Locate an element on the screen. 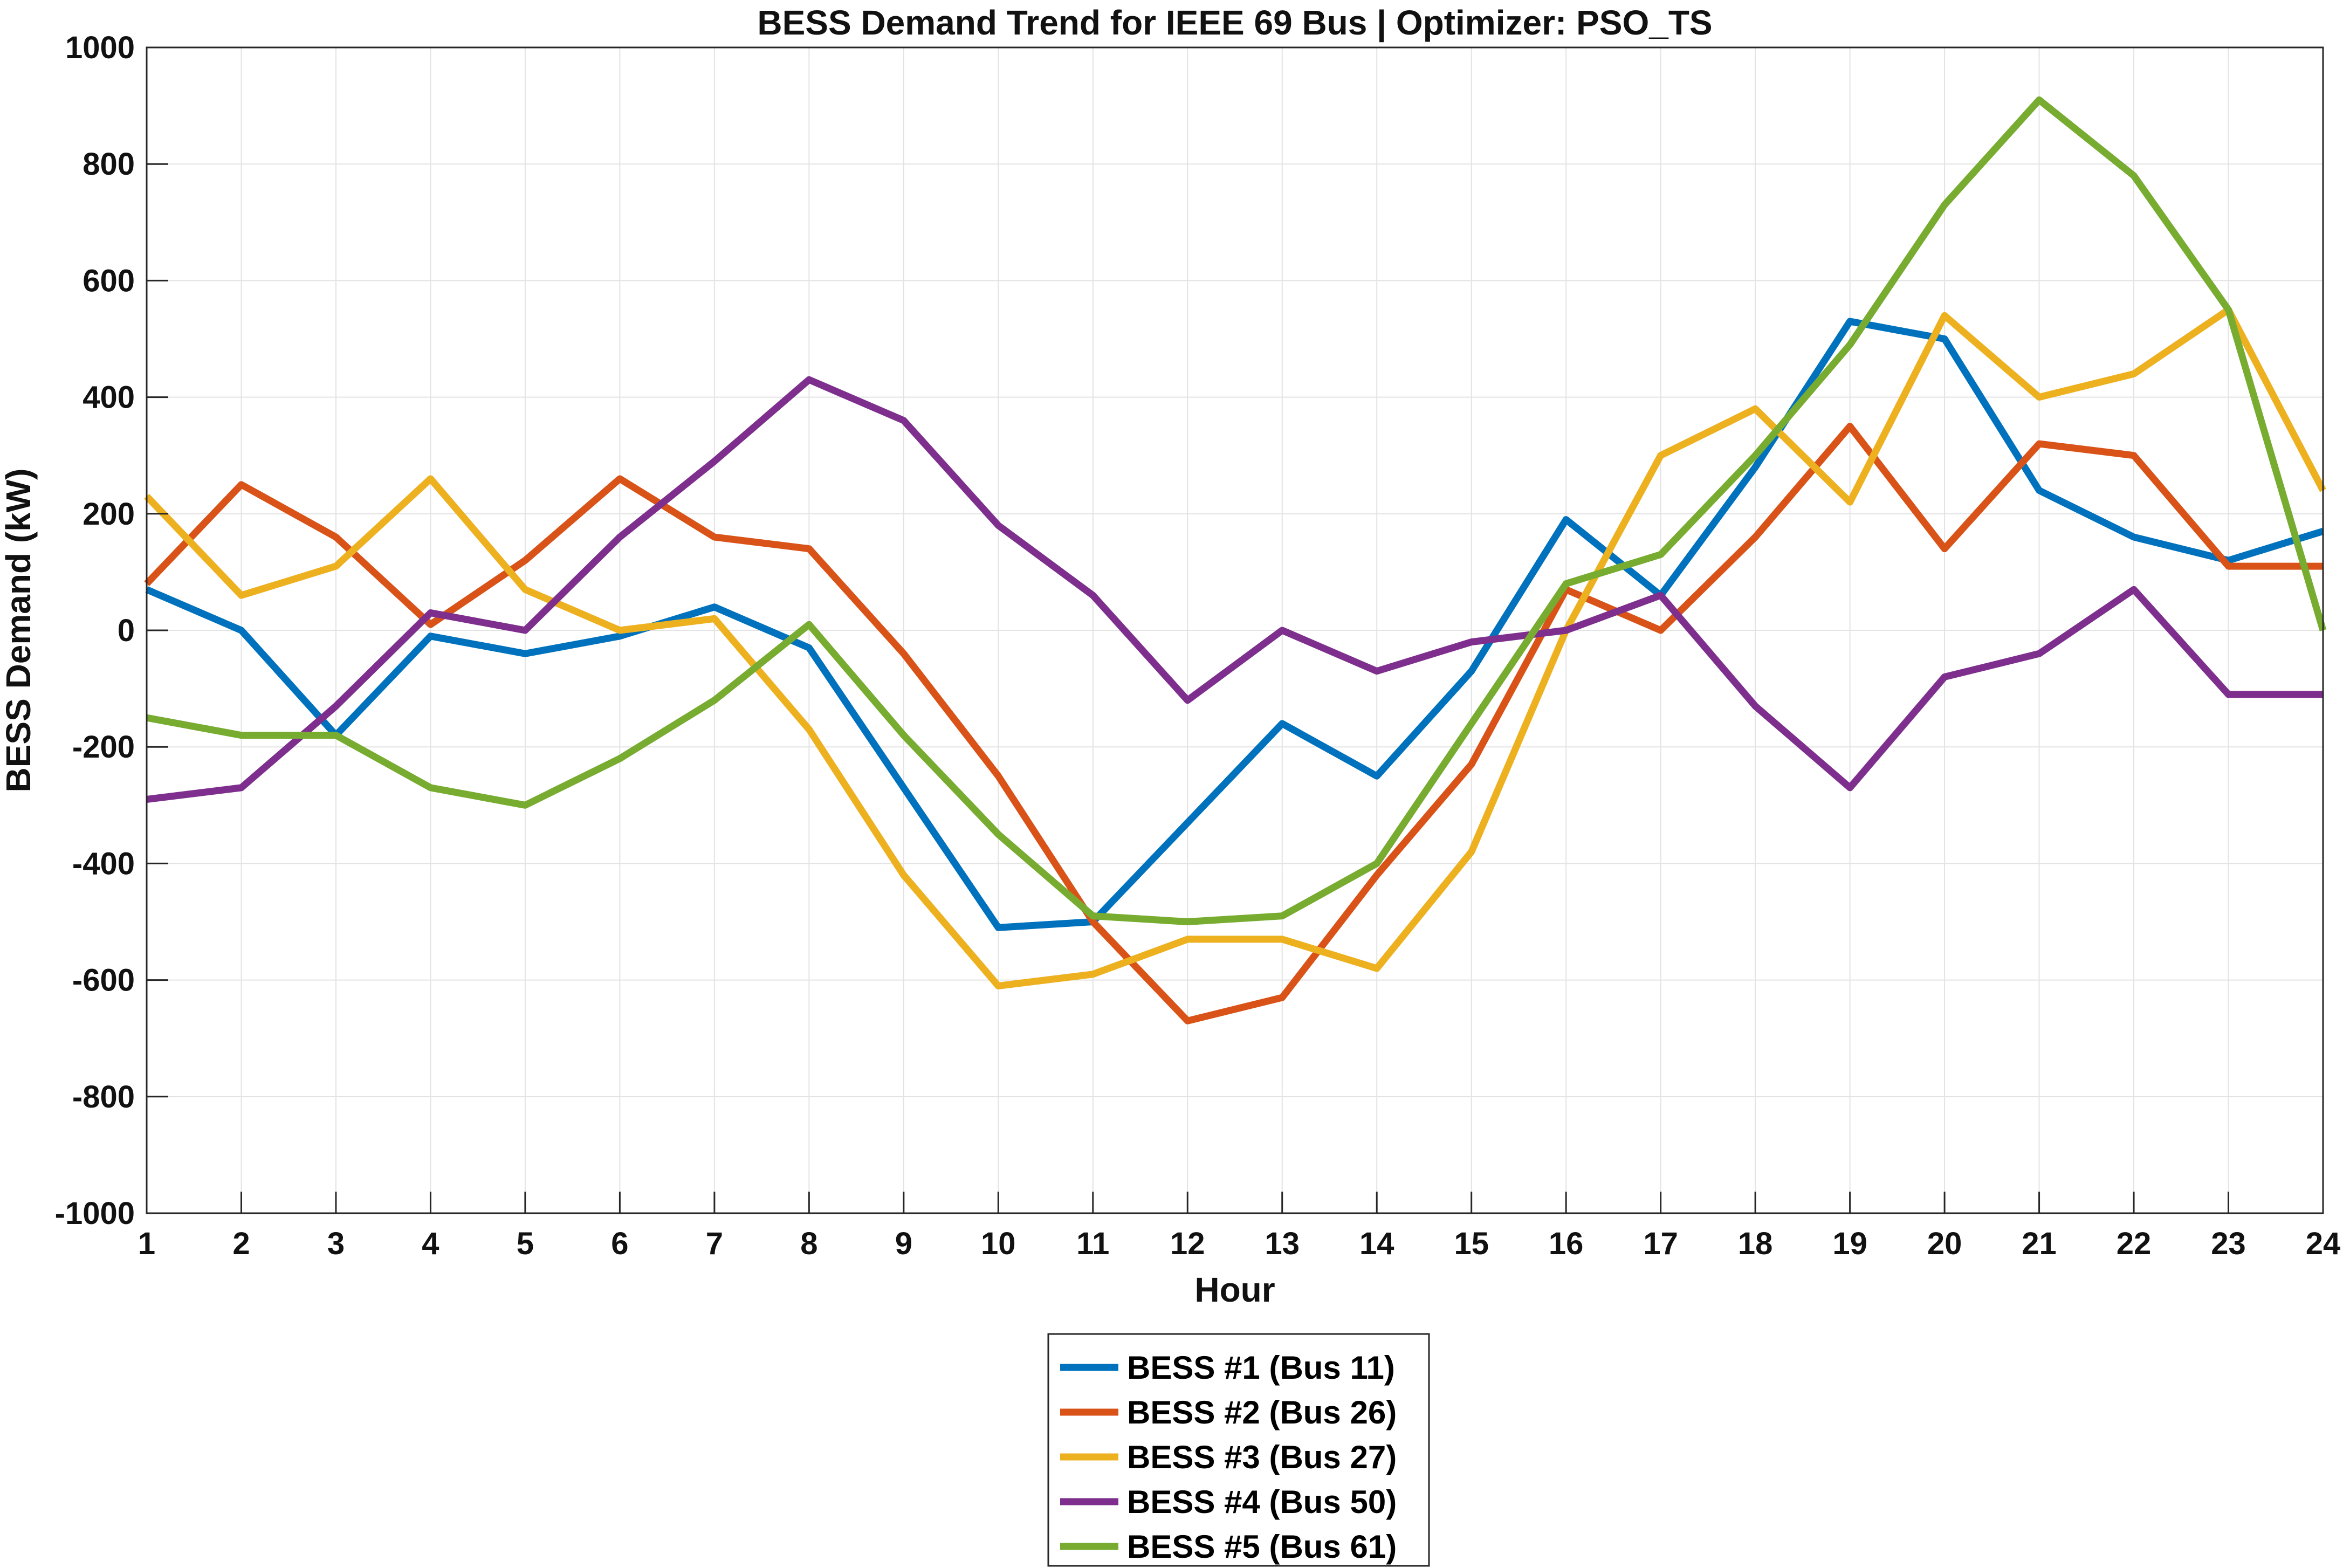  y-tick-label: 1000 is located at coordinates (100, 47).